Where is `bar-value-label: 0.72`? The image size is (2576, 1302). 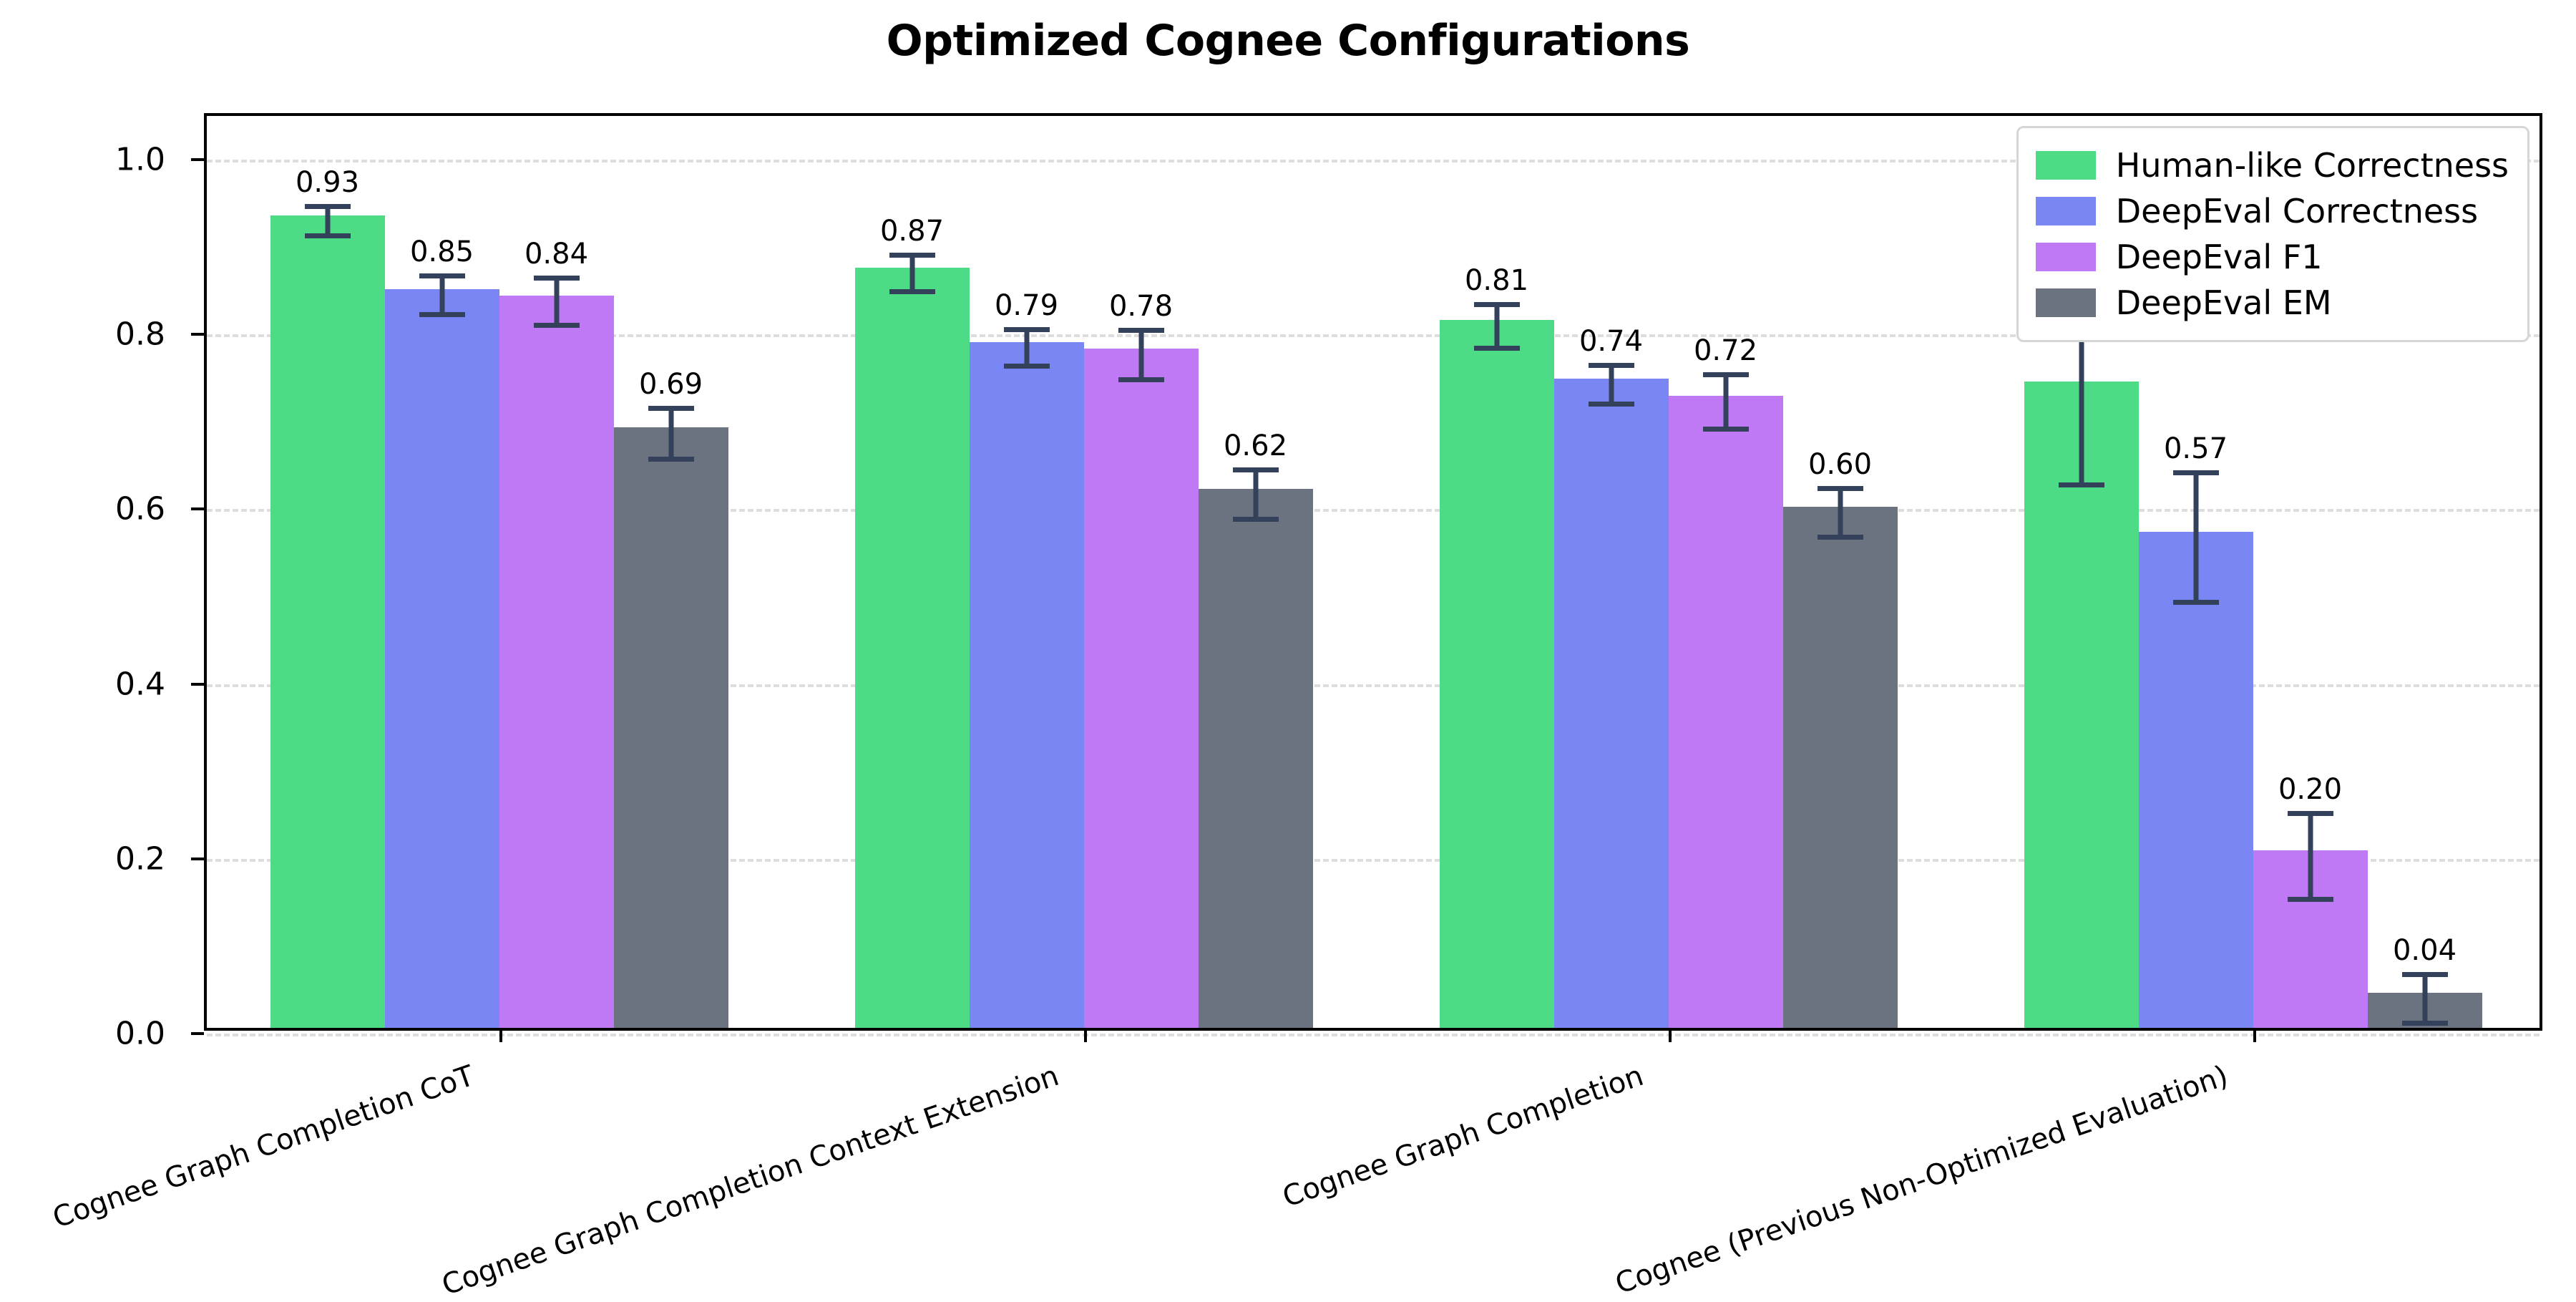
bar-value-label: 0.72 is located at coordinates (1725, 351).